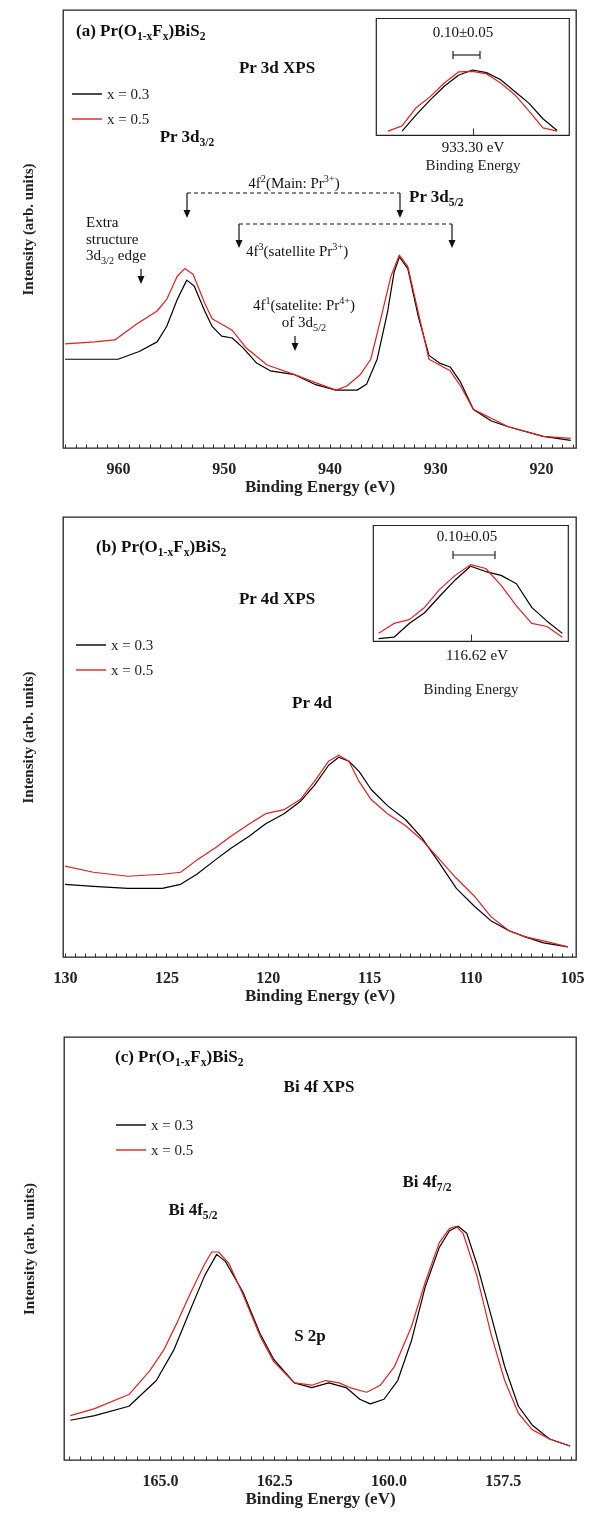 The width and height of the screenshot is (601, 1522). Describe the element at coordinates (370, 977) in the screenshot. I see `x-tick-label: 115` at that location.